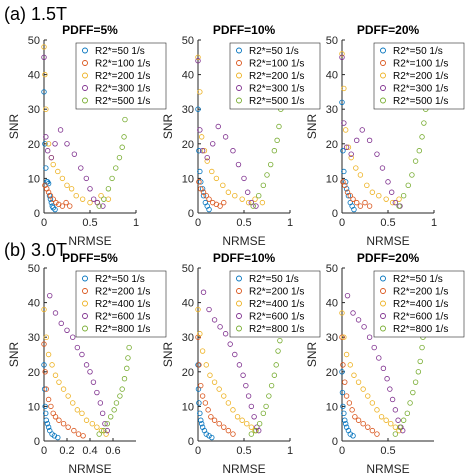 The width and height of the screenshot is (468, 476). What do you see at coordinates (122, 101) in the screenshot?
I see `legend-label: R2*=500 1/s` at bounding box center [122, 101].